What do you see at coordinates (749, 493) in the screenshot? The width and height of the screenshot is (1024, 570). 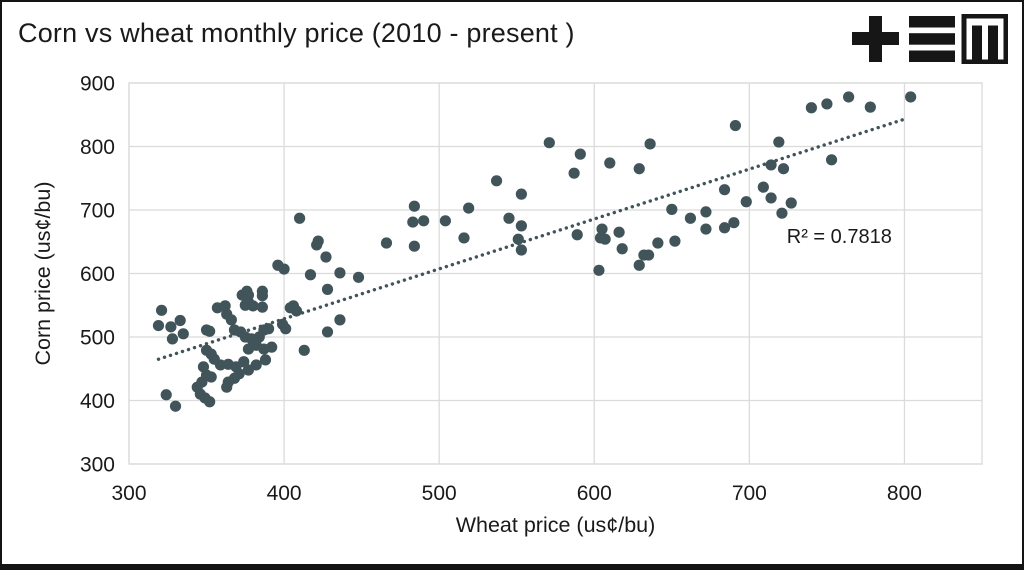 I see `x-tick-label: 700` at bounding box center [749, 493].